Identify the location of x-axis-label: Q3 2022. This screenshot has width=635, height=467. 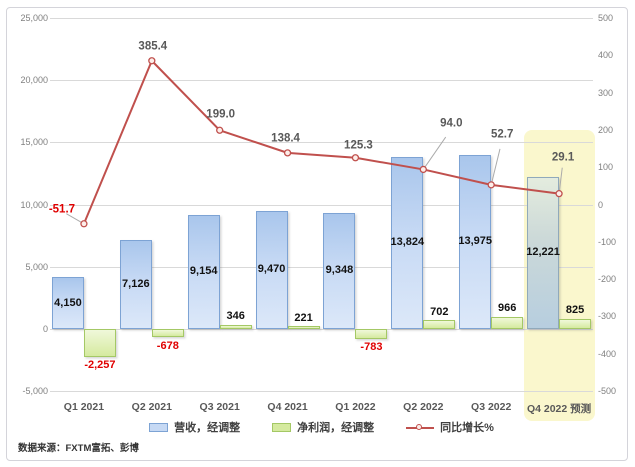
(491, 407).